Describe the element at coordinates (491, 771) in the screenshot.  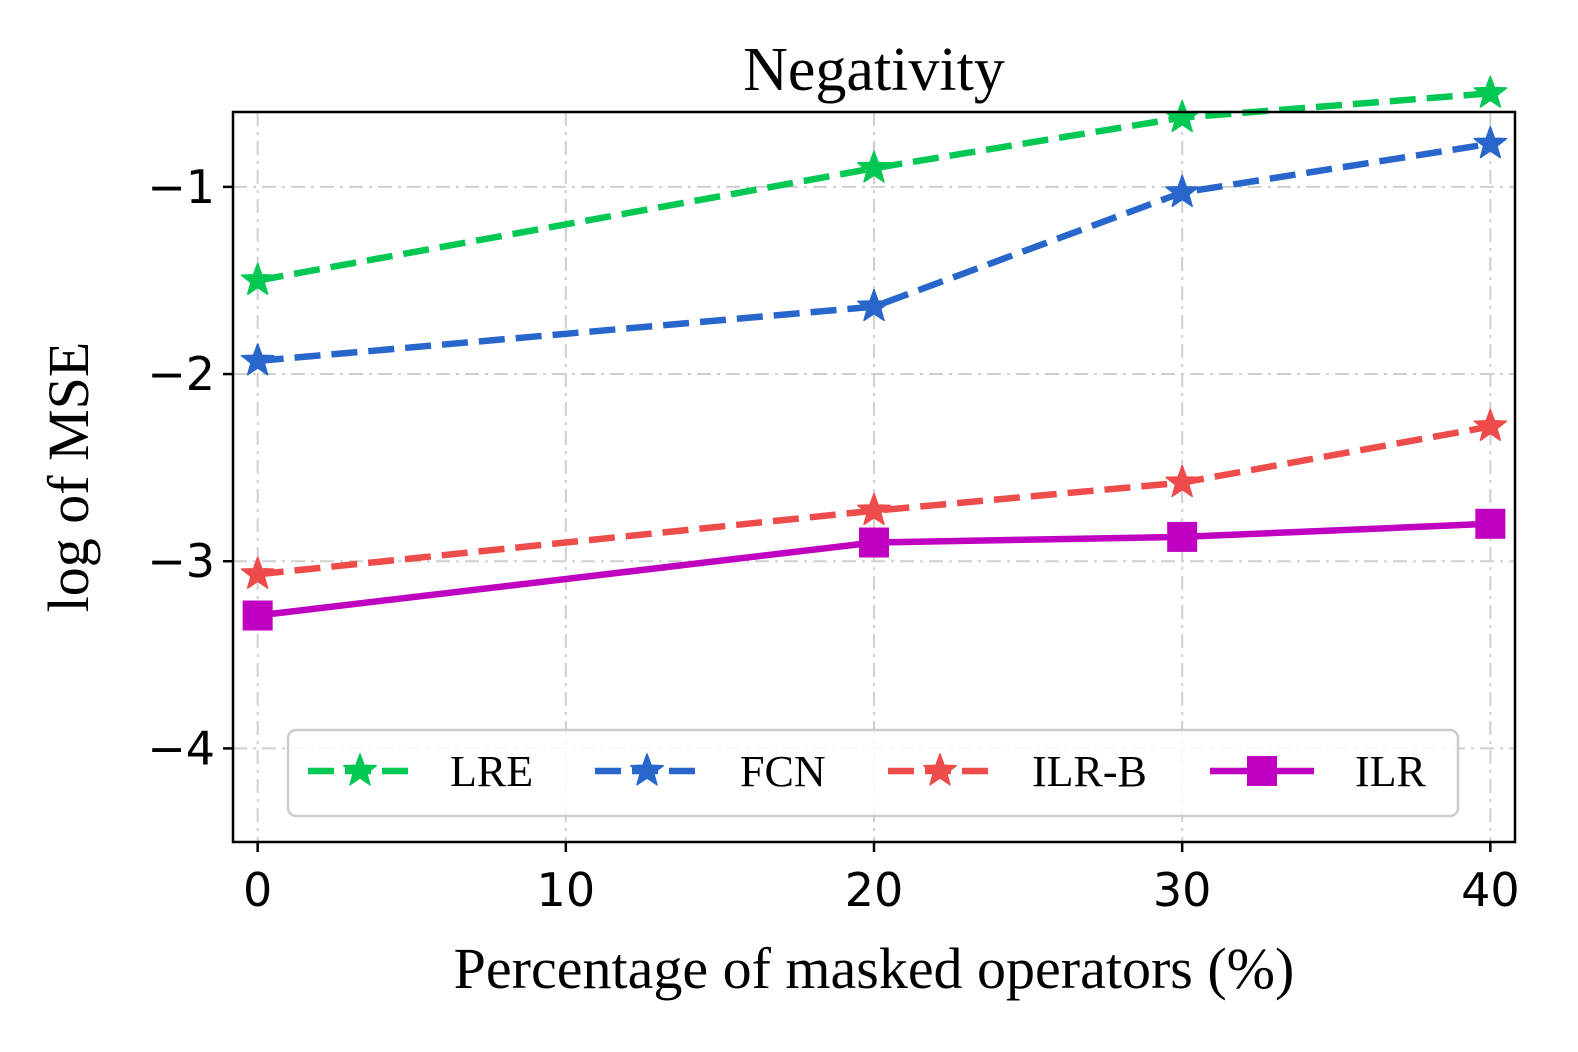
I see `legend-label: LRE` at that location.